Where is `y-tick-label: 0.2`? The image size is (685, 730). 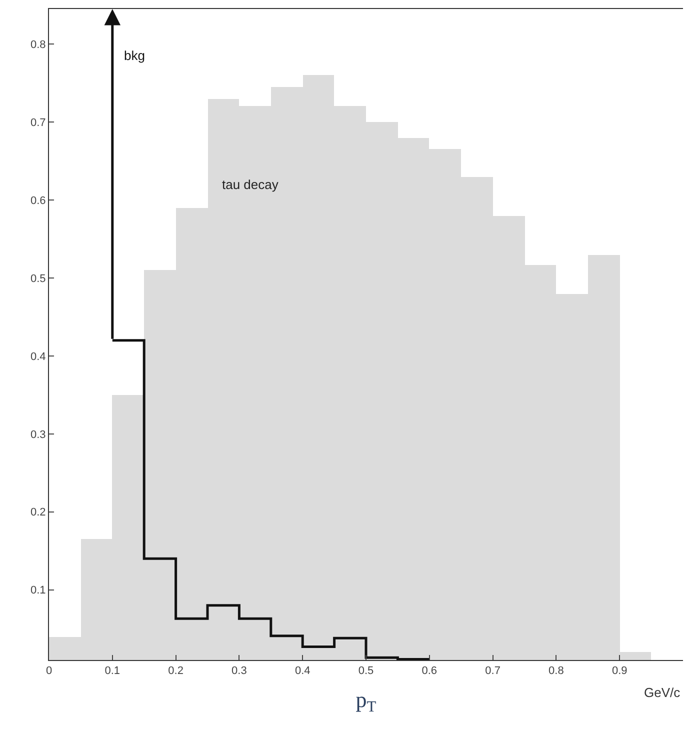
y-tick-label: 0.2 is located at coordinates (38, 512).